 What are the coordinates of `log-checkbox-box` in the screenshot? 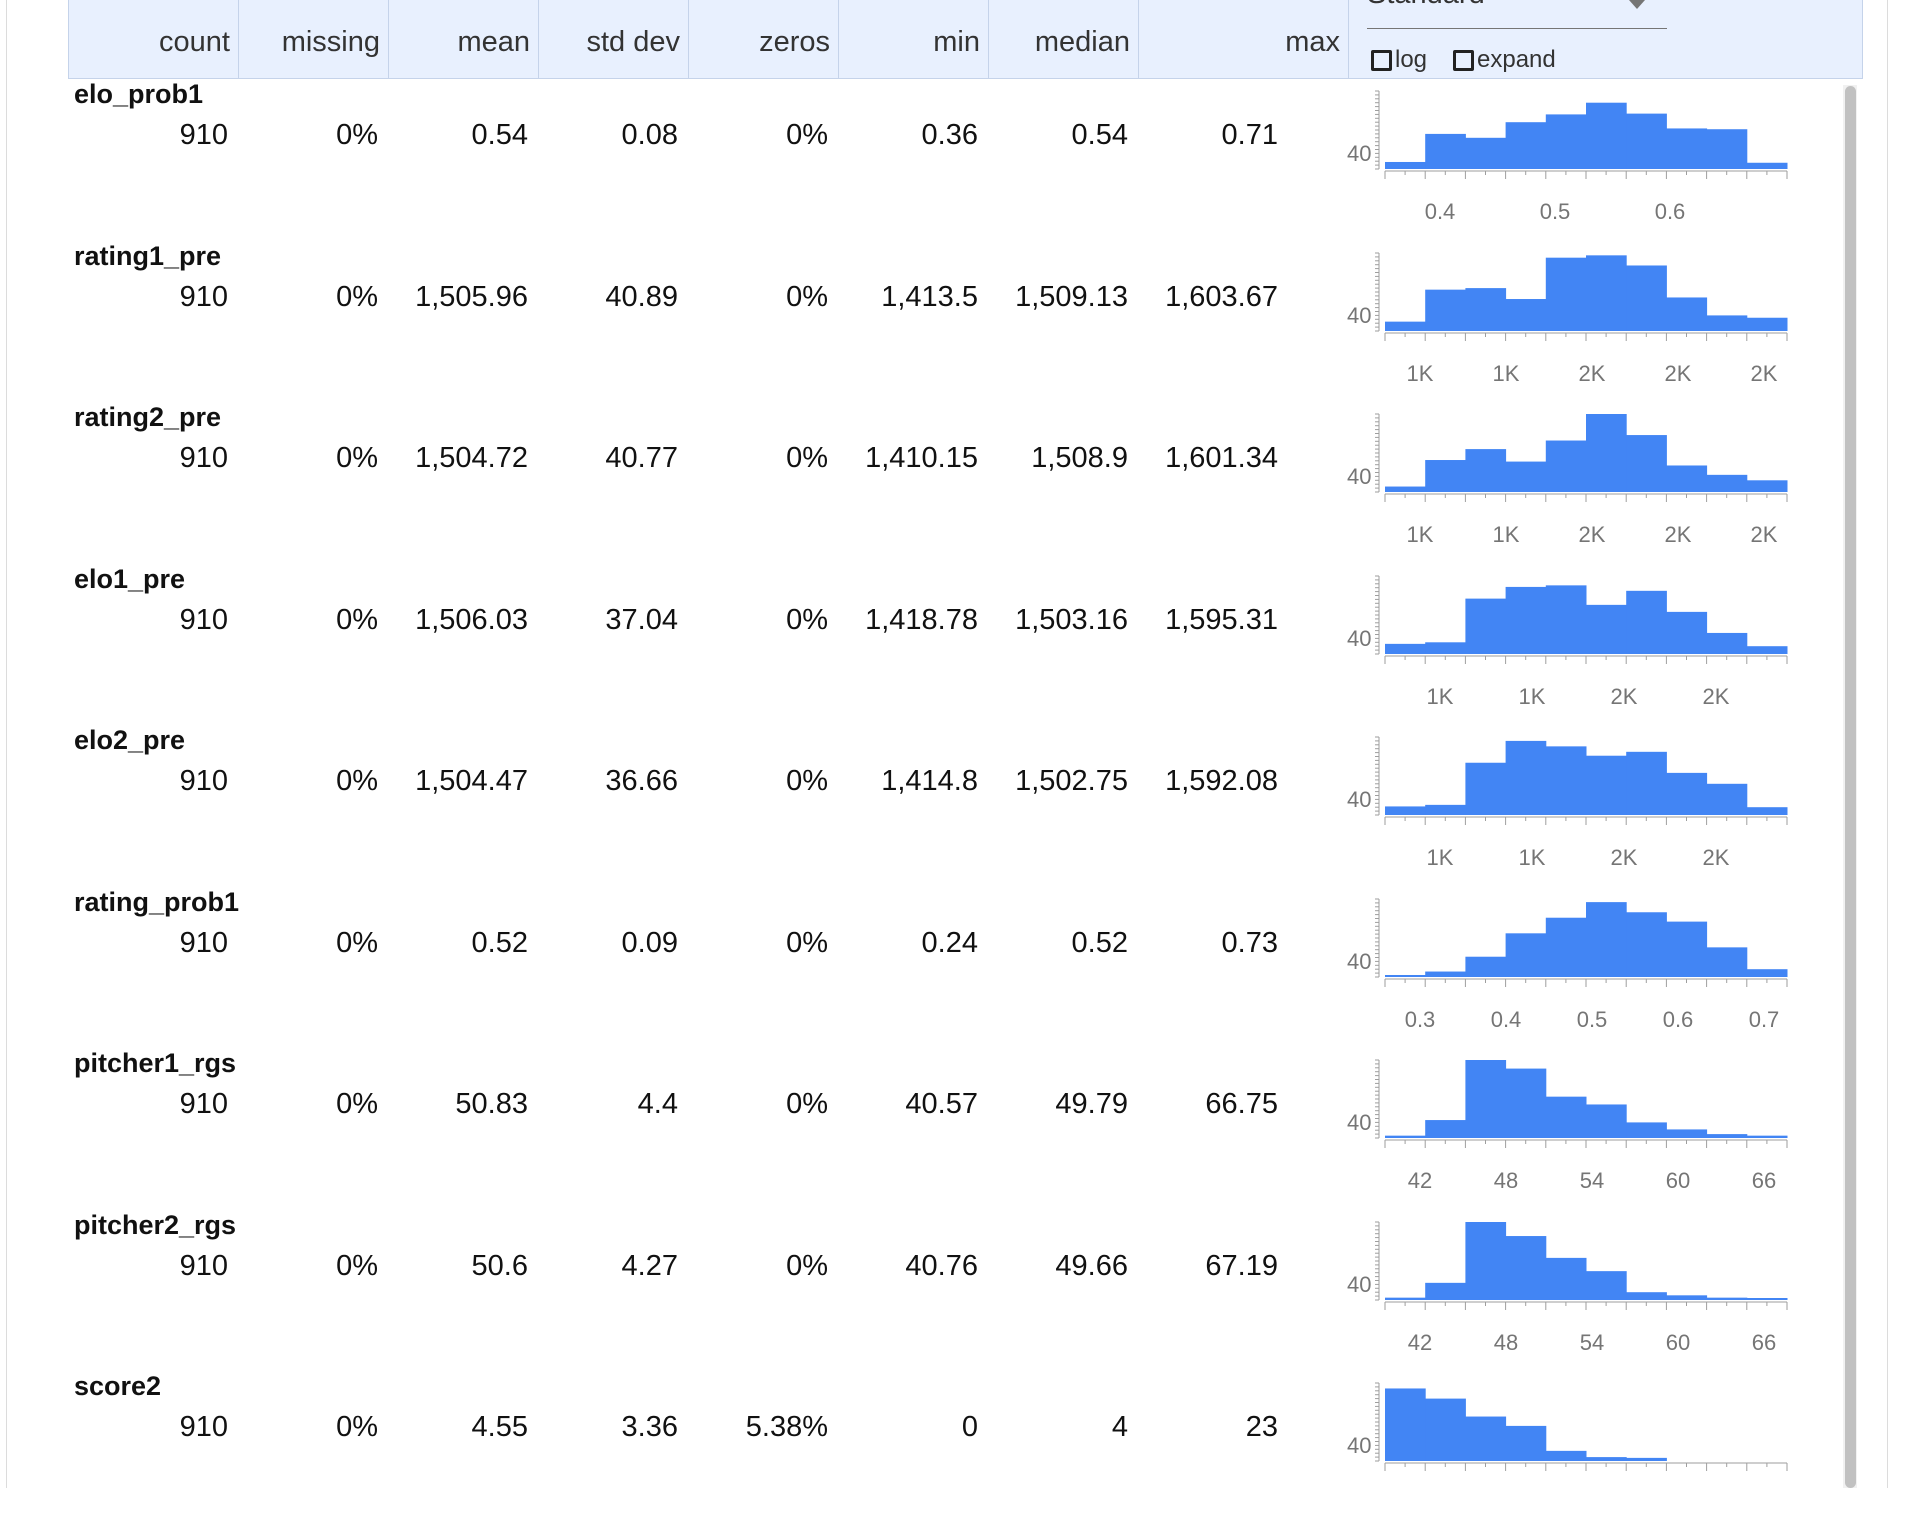 It's located at (1381, 60).